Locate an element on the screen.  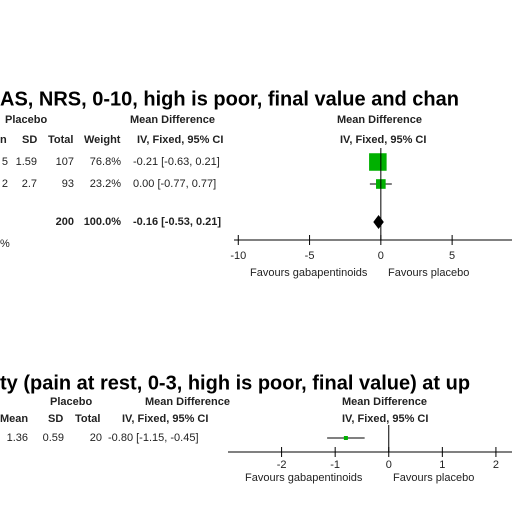
ci-label: -0.80 [-1.15, -0.45] is located at coordinates (153, 438).